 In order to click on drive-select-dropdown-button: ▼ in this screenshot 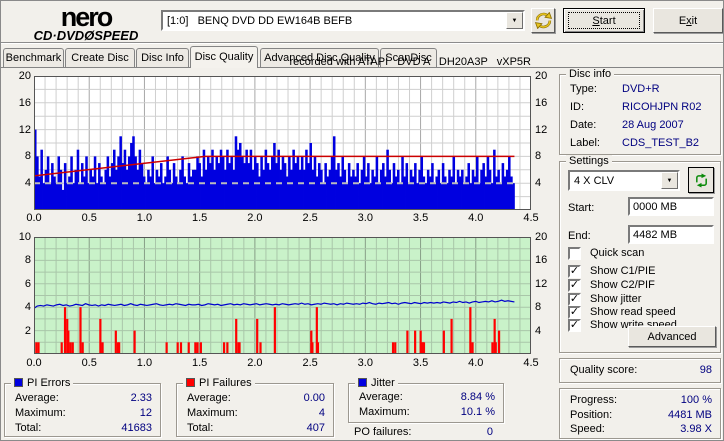, I will do `click(514, 20)`.